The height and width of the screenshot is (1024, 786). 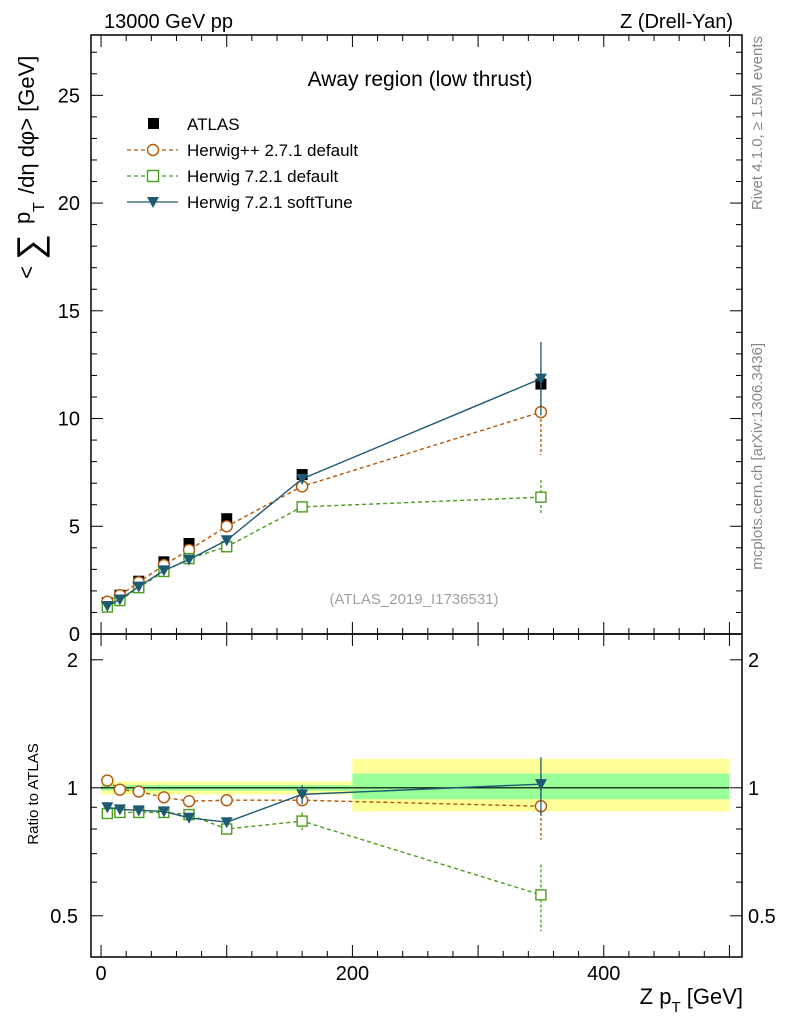 What do you see at coordinates (72, 789) in the screenshot?
I see `ratio-y-tick-label: 1` at bounding box center [72, 789].